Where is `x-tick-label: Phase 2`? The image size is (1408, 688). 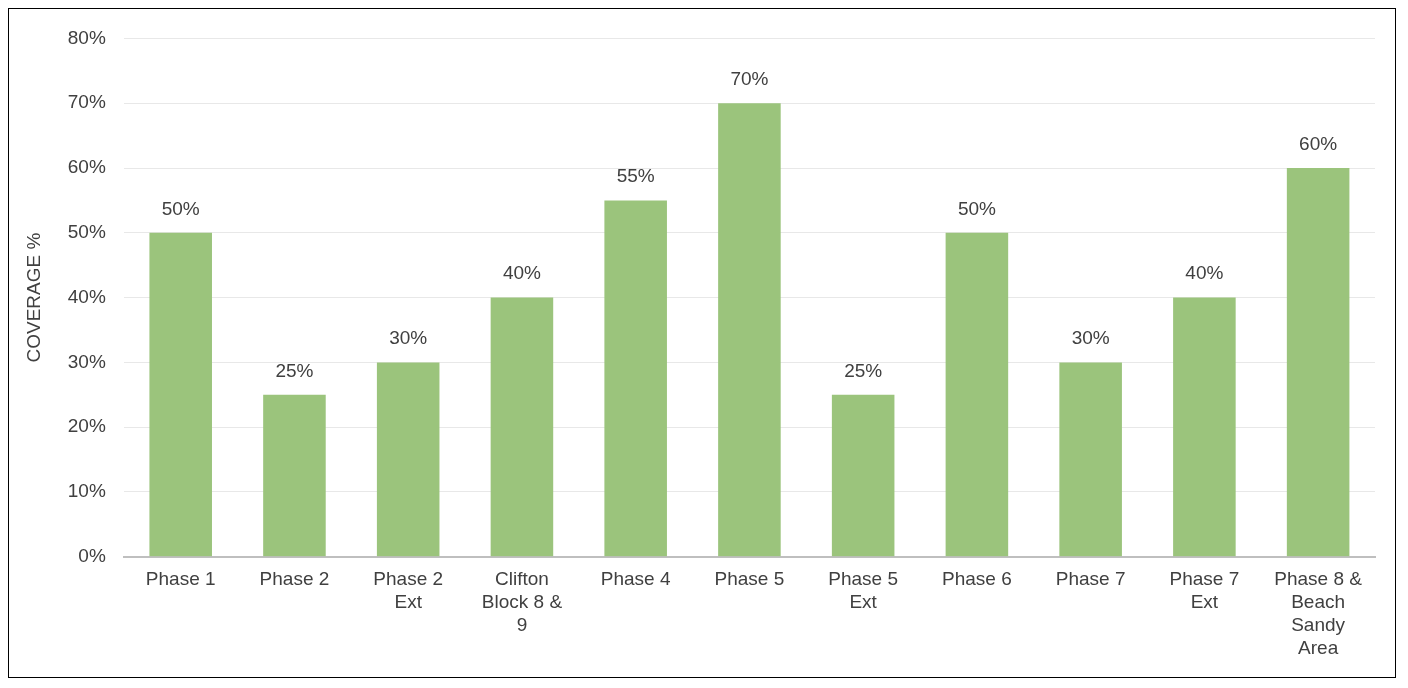 x-tick-label: Phase 2 is located at coordinates (294, 579).